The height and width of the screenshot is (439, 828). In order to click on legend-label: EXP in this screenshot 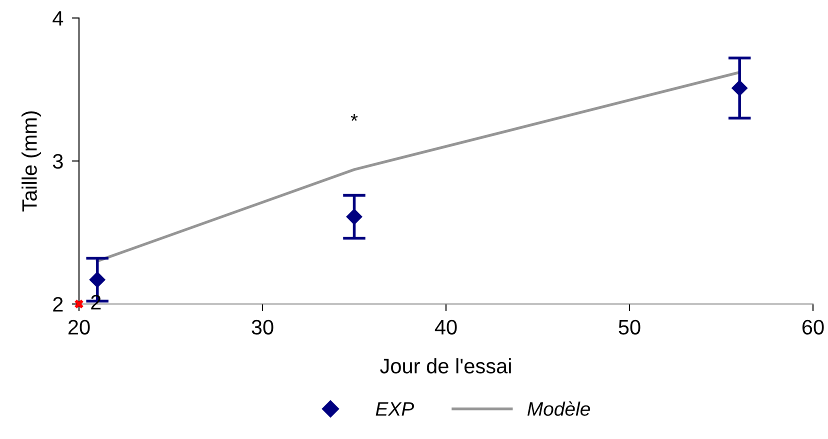, I will do `click(395, 409)`.